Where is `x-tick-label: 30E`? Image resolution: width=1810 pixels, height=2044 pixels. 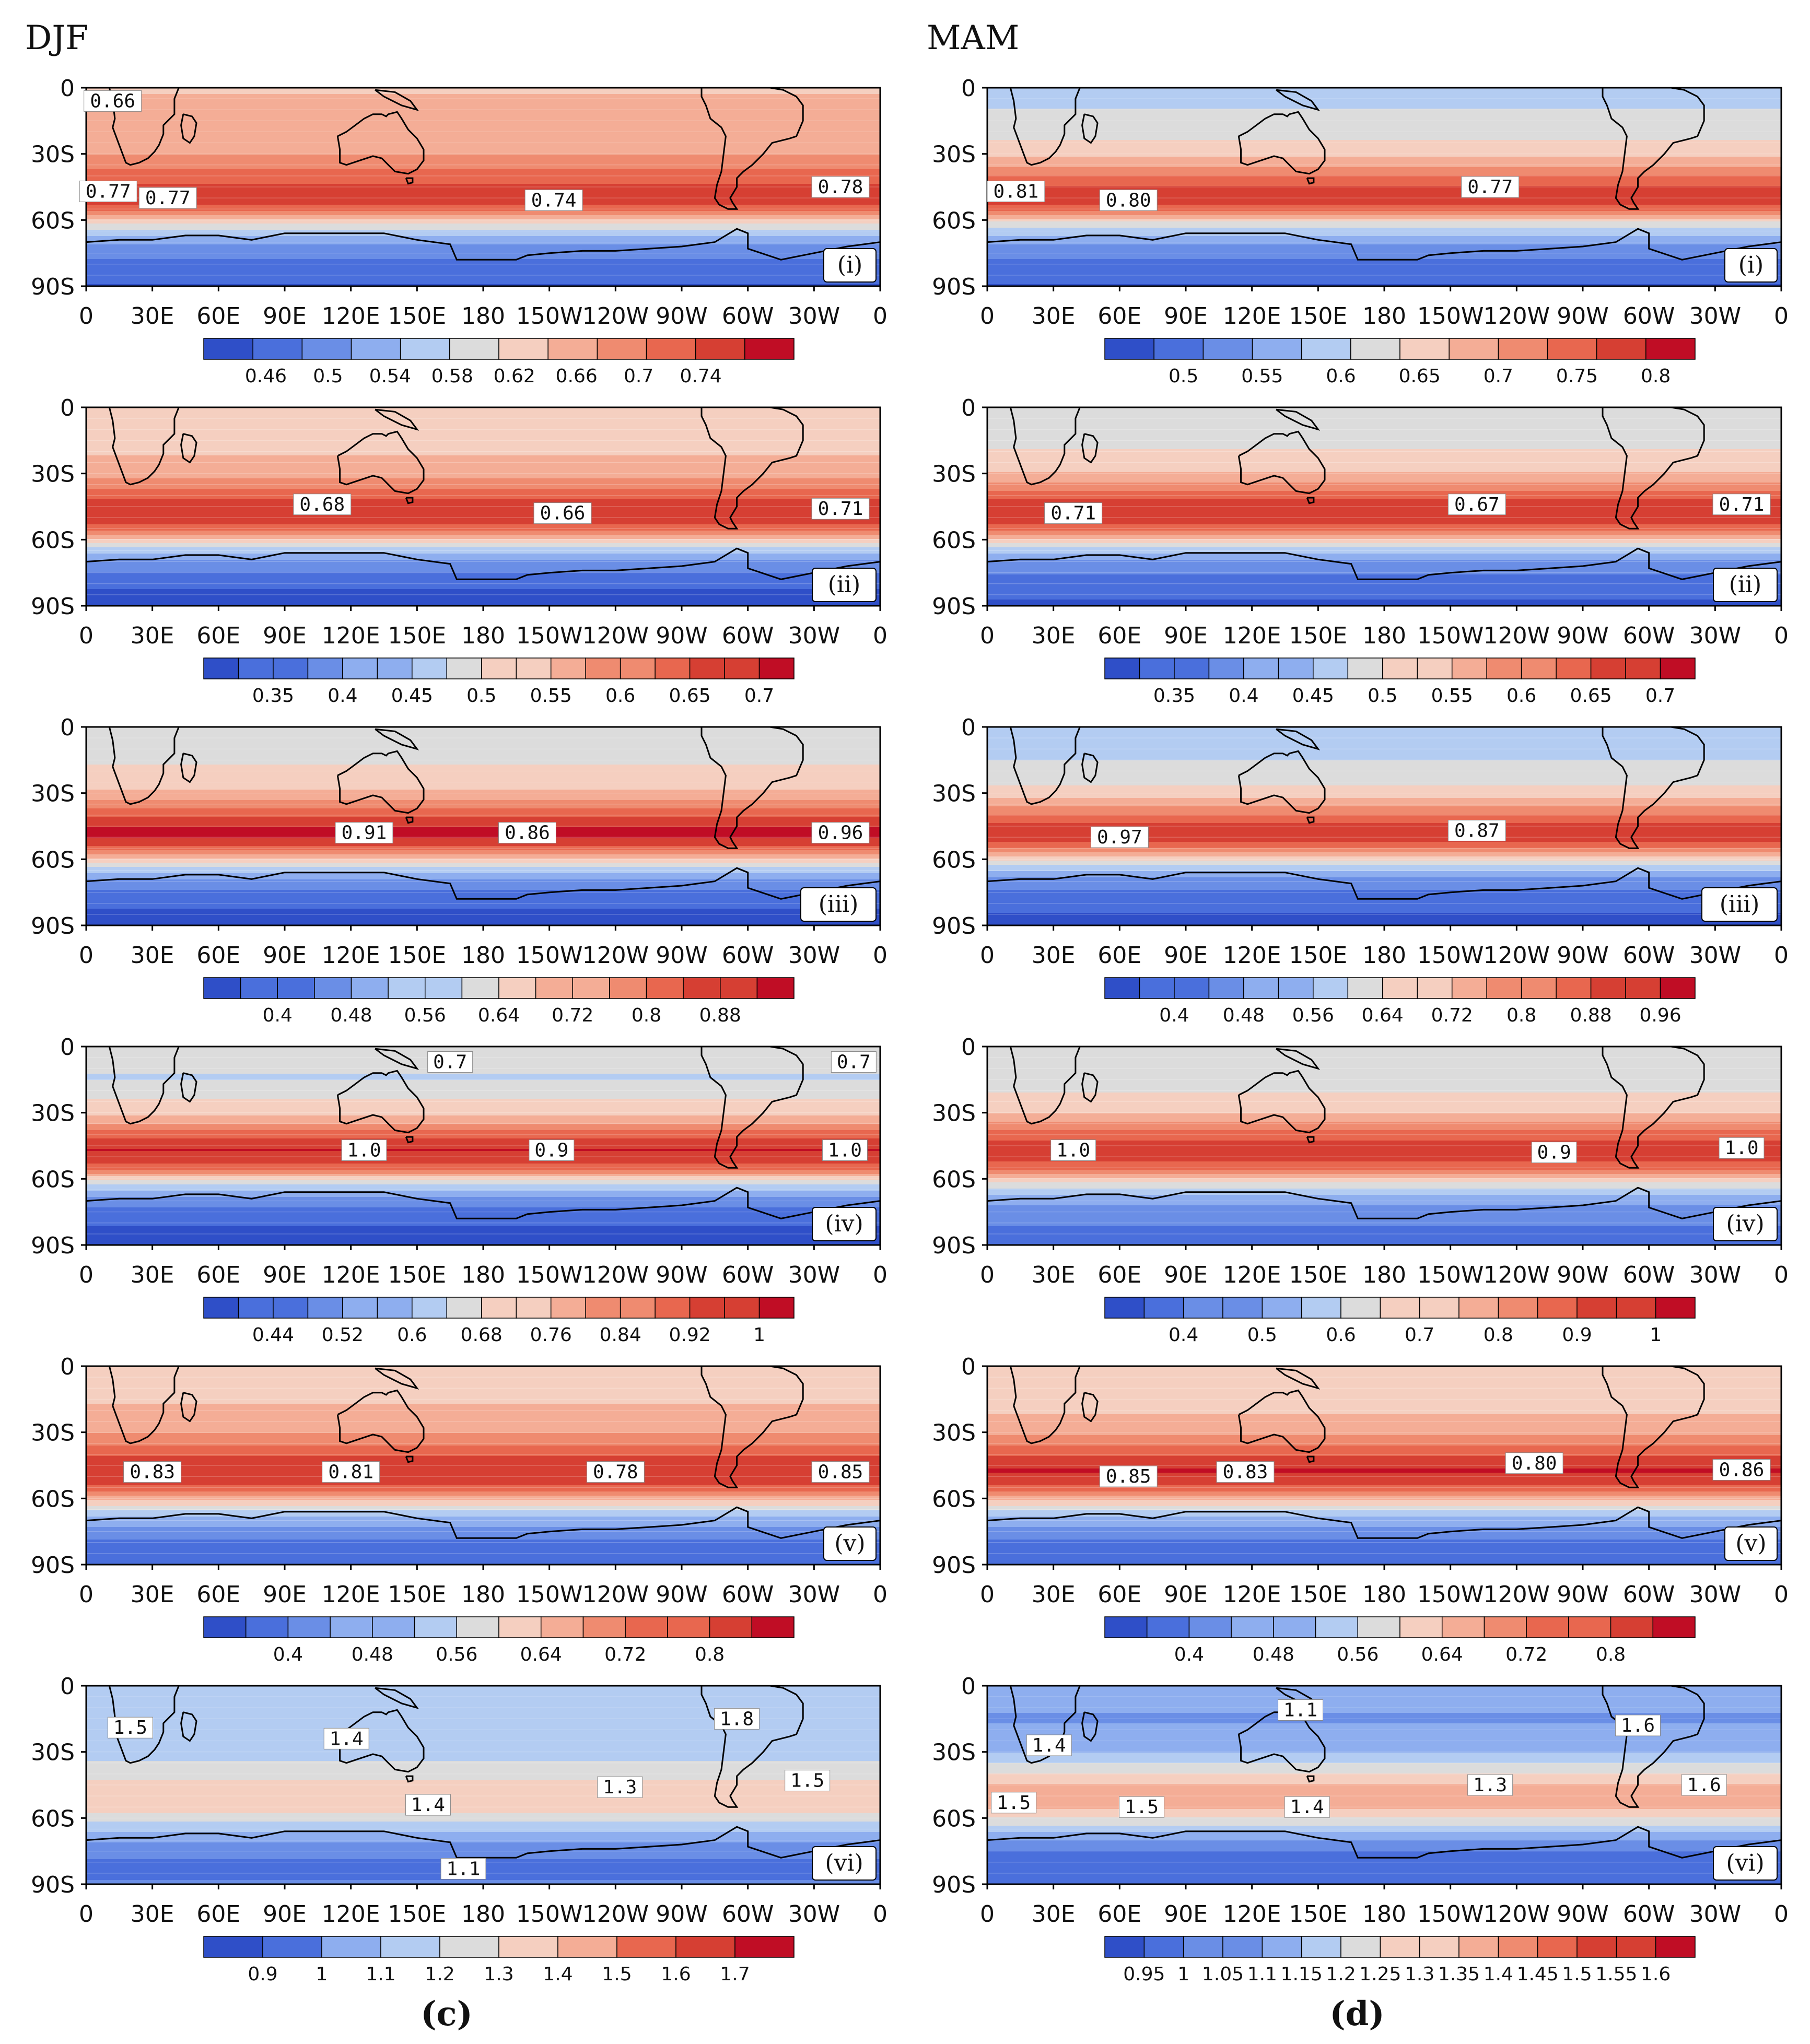
x-tick-label: 30E is located at coordinates (1054, 1275).